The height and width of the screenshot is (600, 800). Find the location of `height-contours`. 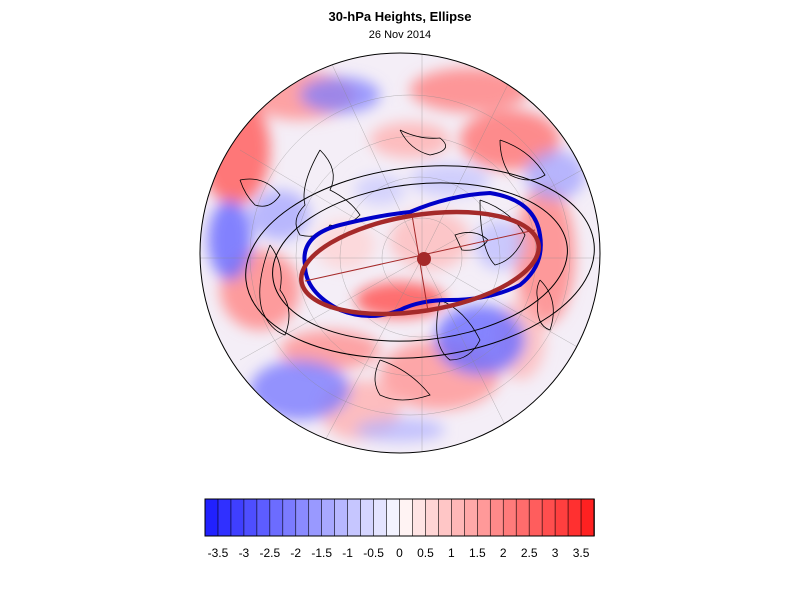

height-contours is located at coordinates (420, 262).